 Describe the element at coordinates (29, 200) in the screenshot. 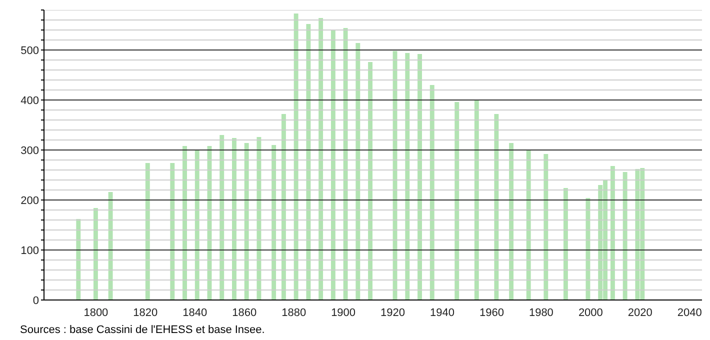

I see `y-tick-label: 200` at that location.